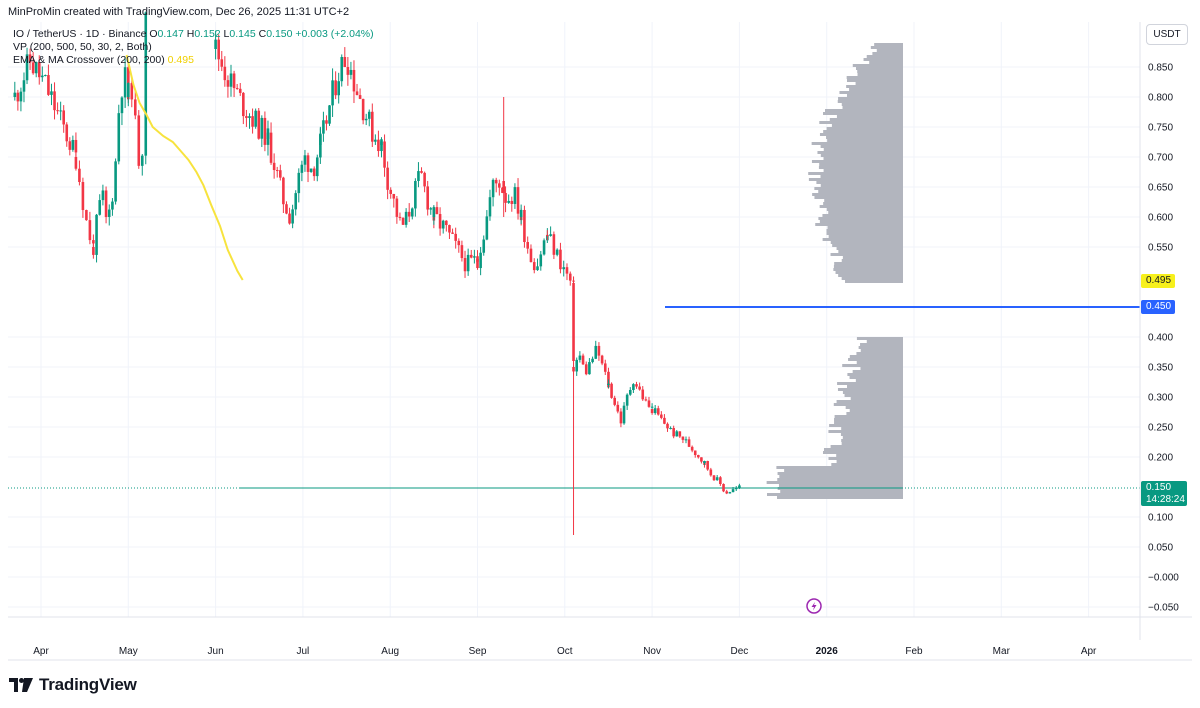  What do you see at coordinates (1160, 158) in the screenshot?
I see `price-tick-label: 0.700` at bounding box center [1160, 158].